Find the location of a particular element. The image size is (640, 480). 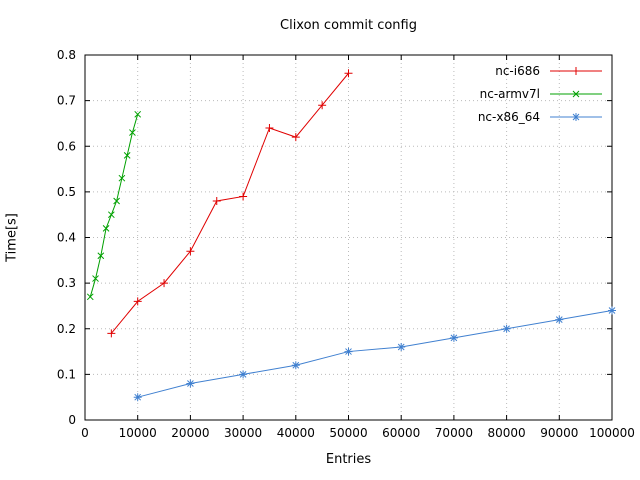

x-tick-label: 40000 is located at coordinates (296, 433).